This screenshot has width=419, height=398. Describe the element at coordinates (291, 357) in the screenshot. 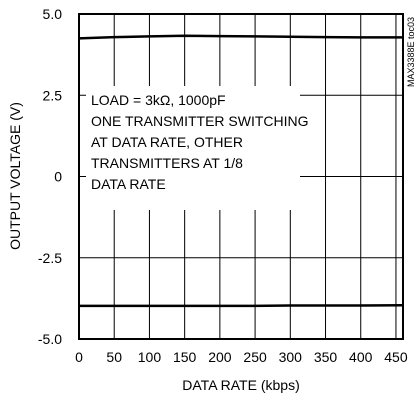

I see `x-tick-label: 300` at that location.